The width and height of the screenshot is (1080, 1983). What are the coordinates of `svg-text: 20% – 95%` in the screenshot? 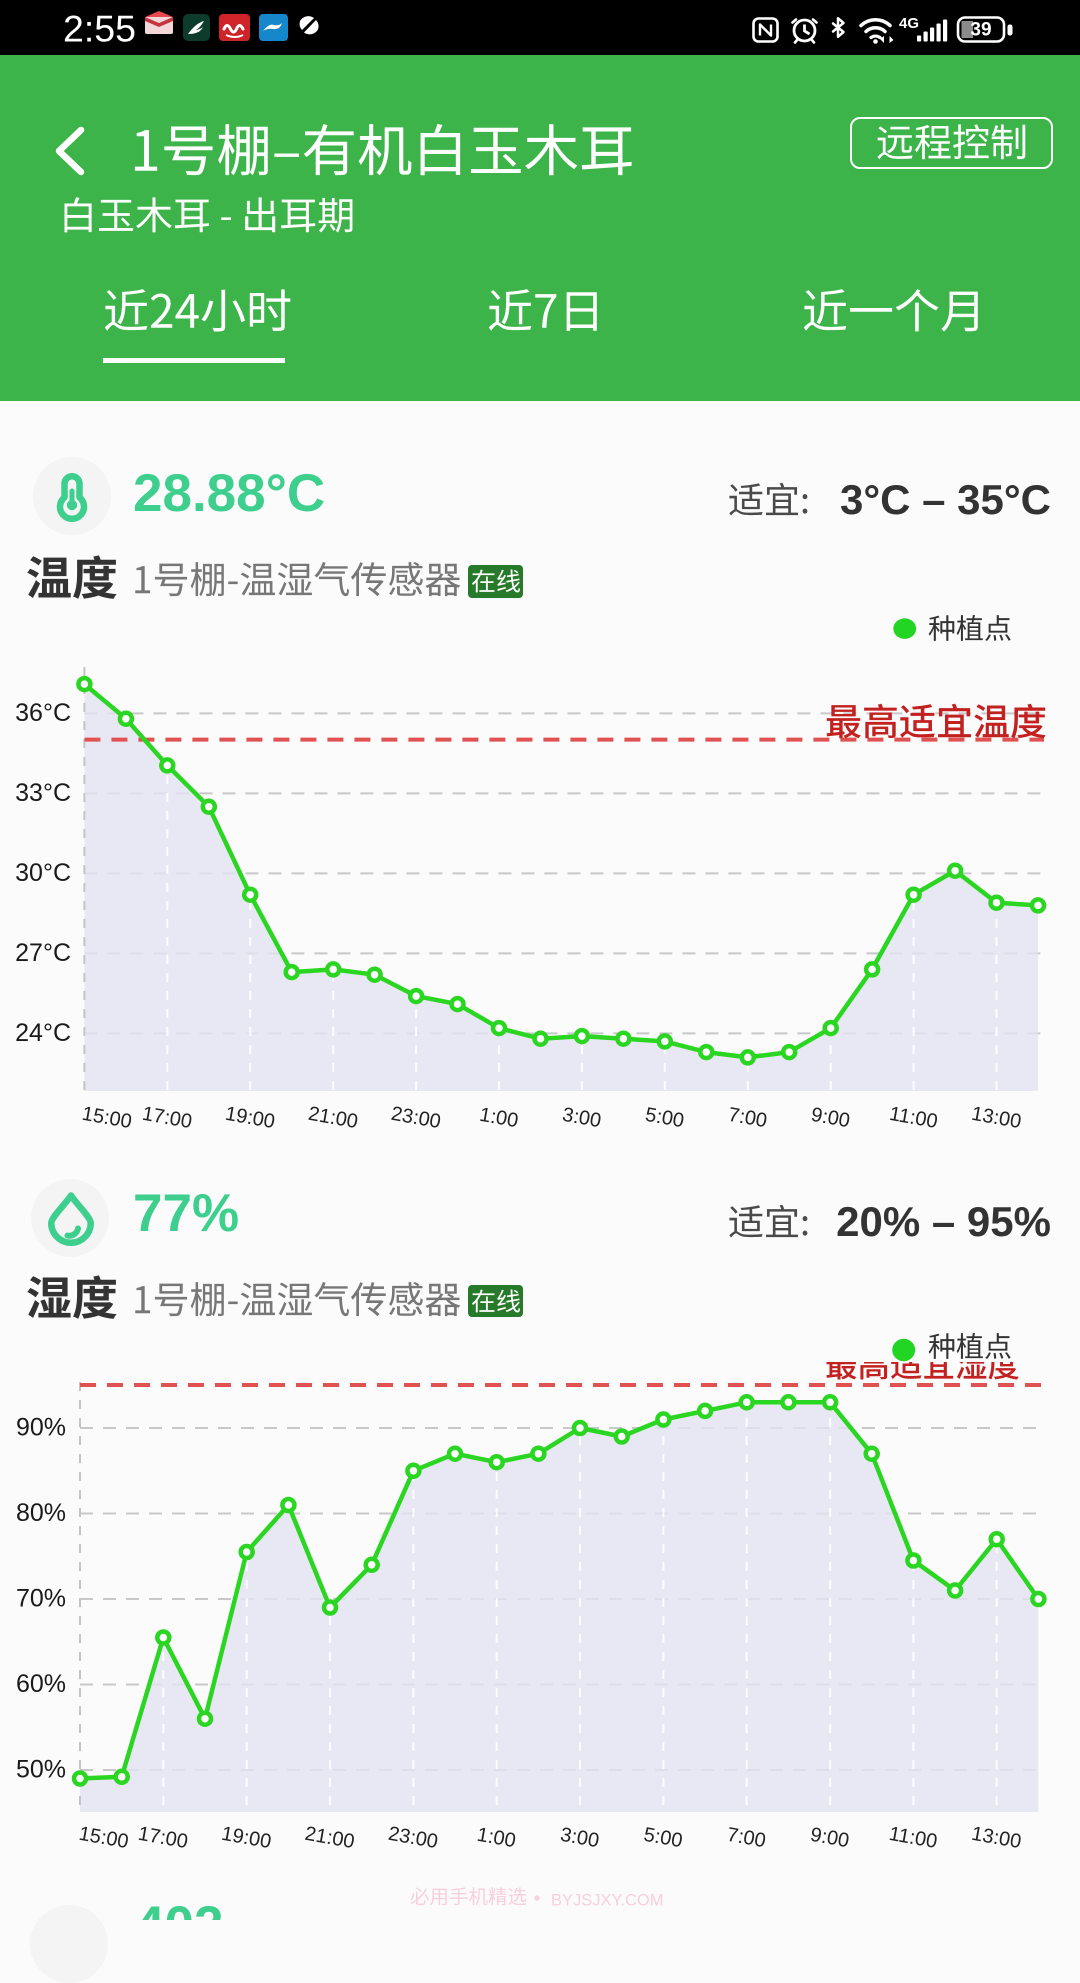 It's located at (943, 1221).